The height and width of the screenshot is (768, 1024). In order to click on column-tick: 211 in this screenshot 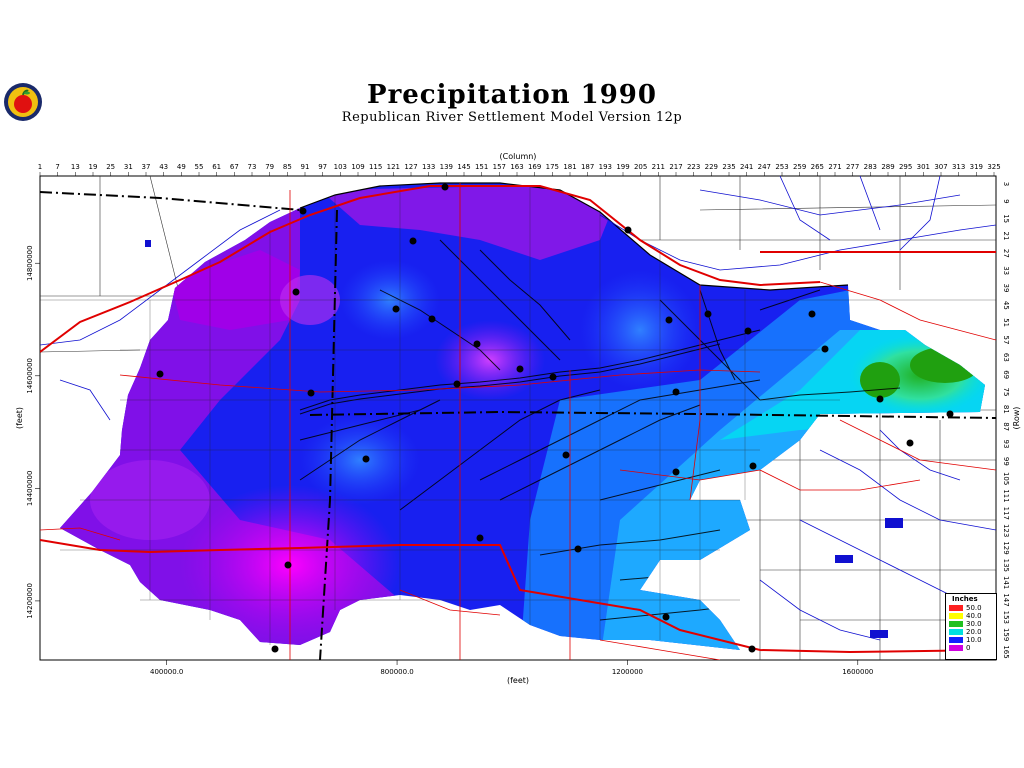, I will do `click(658, 167)`.